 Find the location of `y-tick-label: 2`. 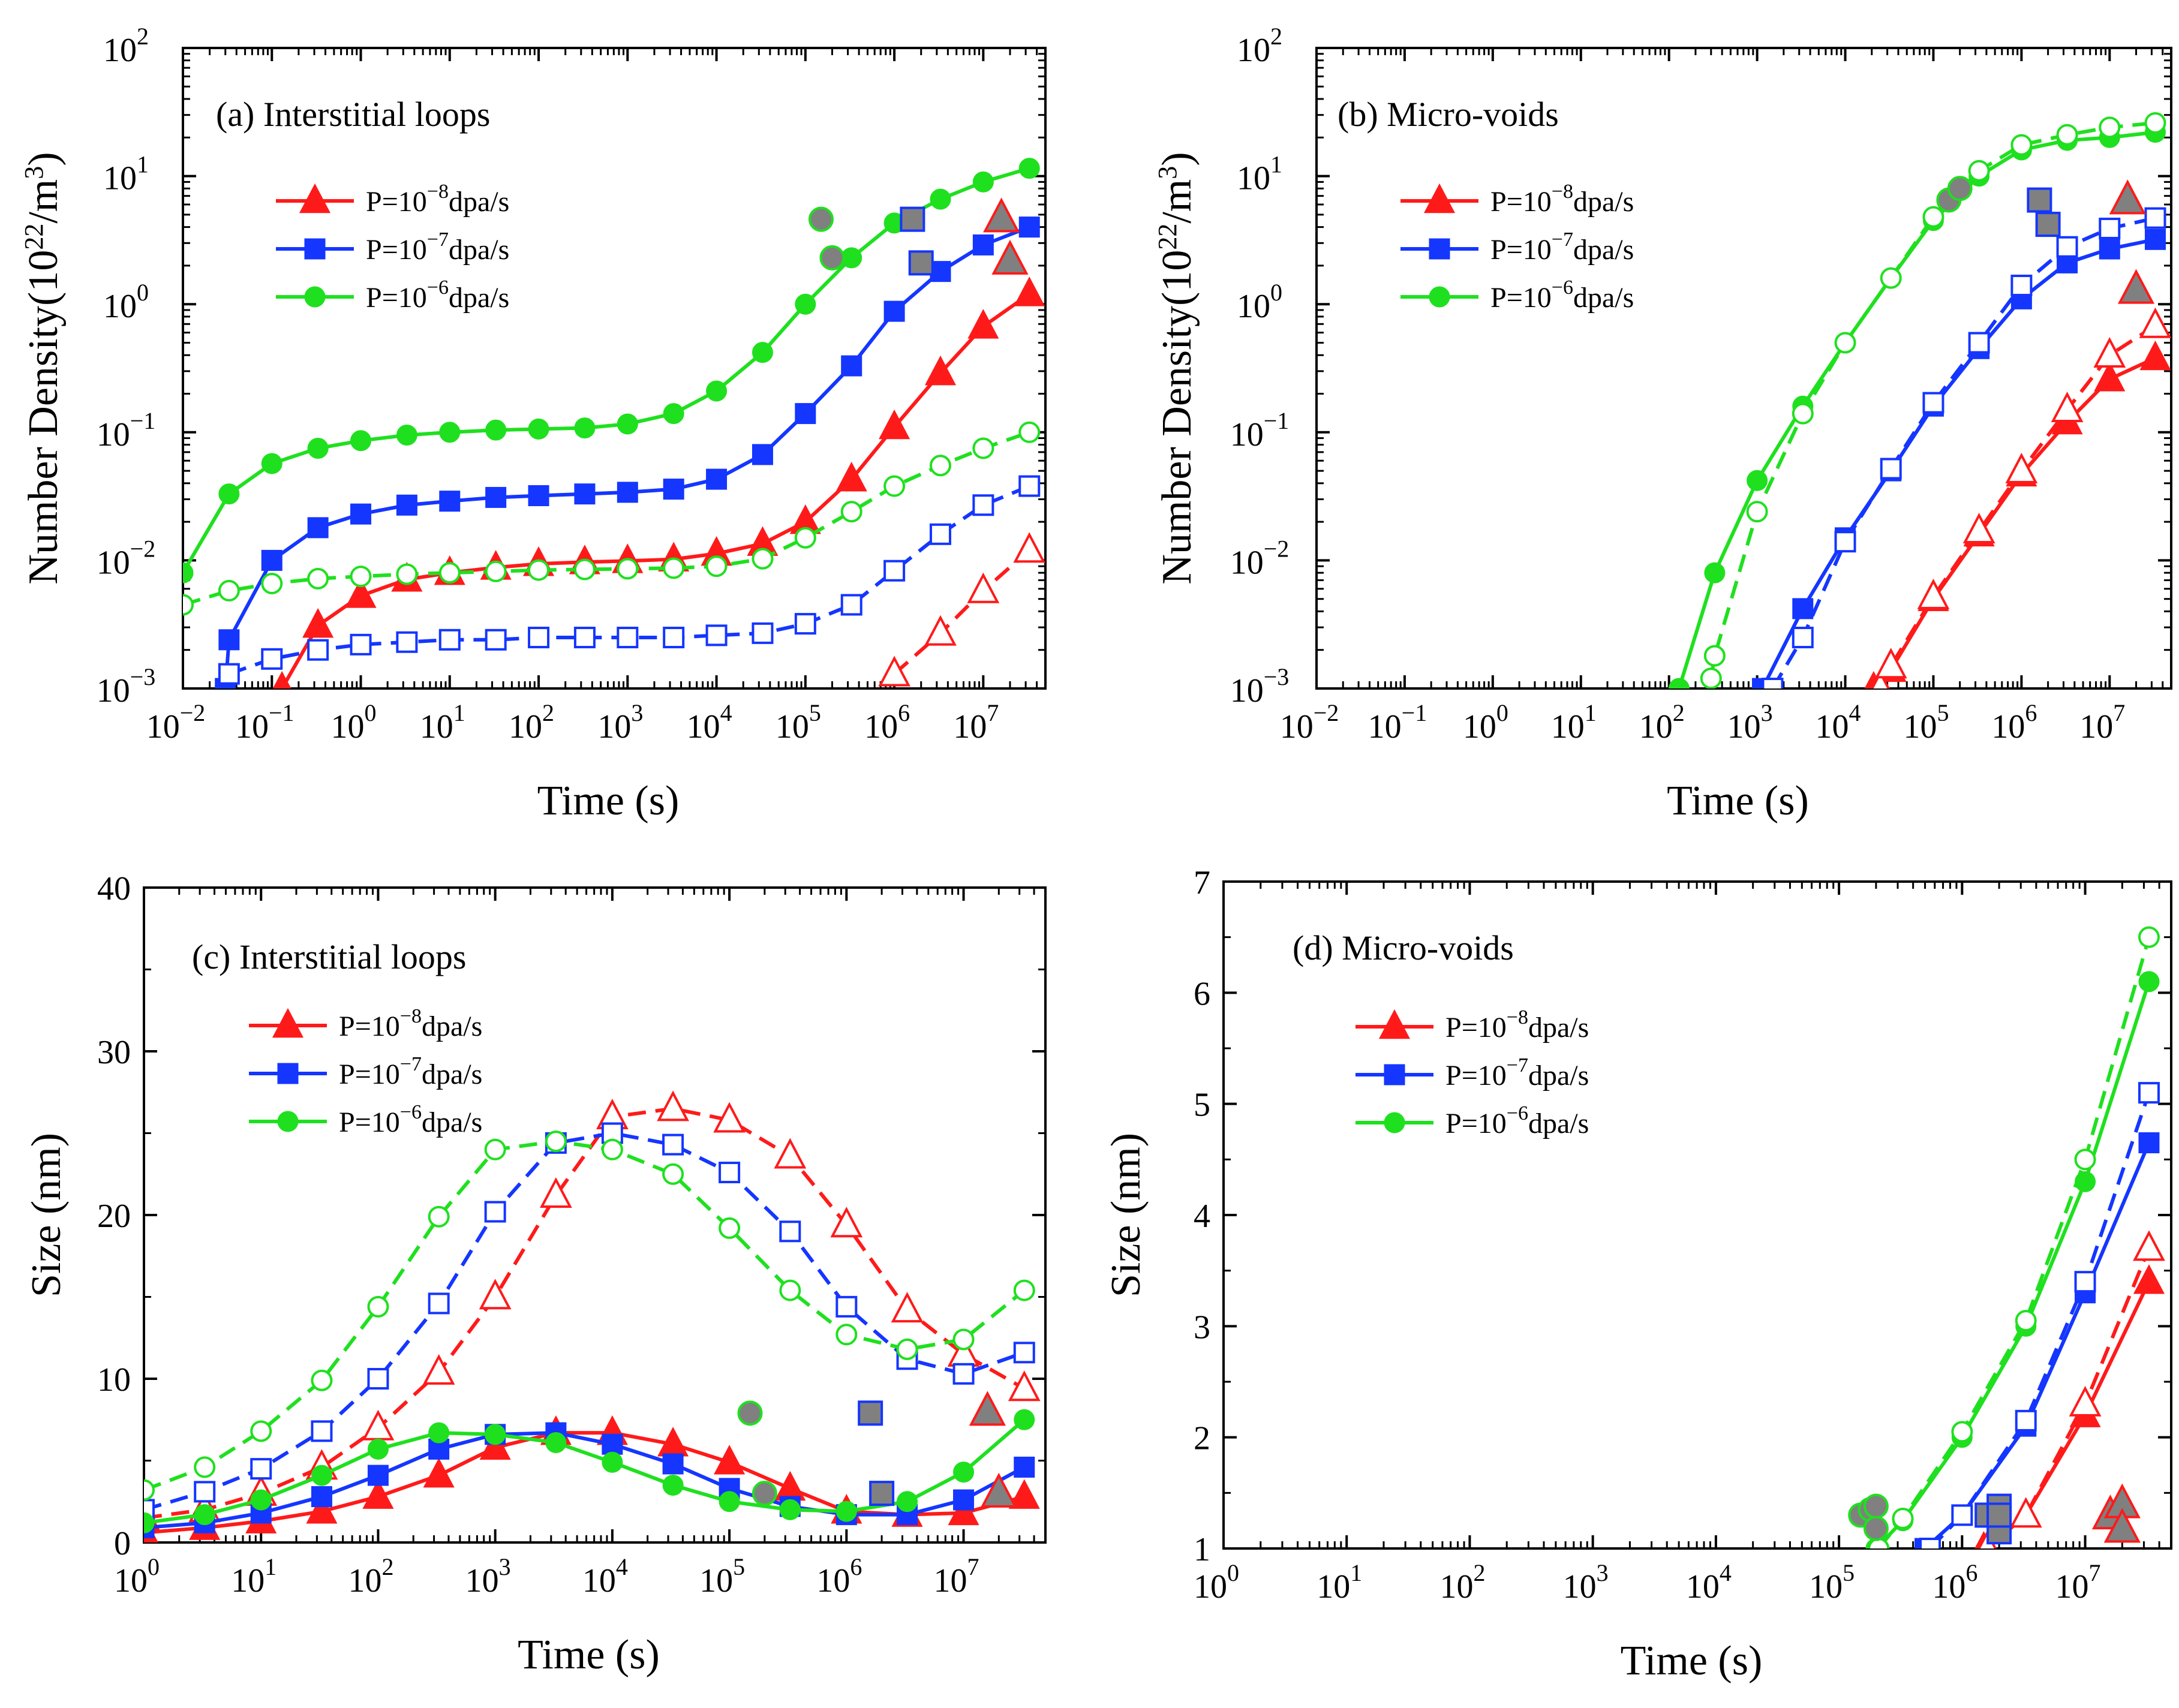

y-tick-label: 2 is located at coordinates (1202, 1438).